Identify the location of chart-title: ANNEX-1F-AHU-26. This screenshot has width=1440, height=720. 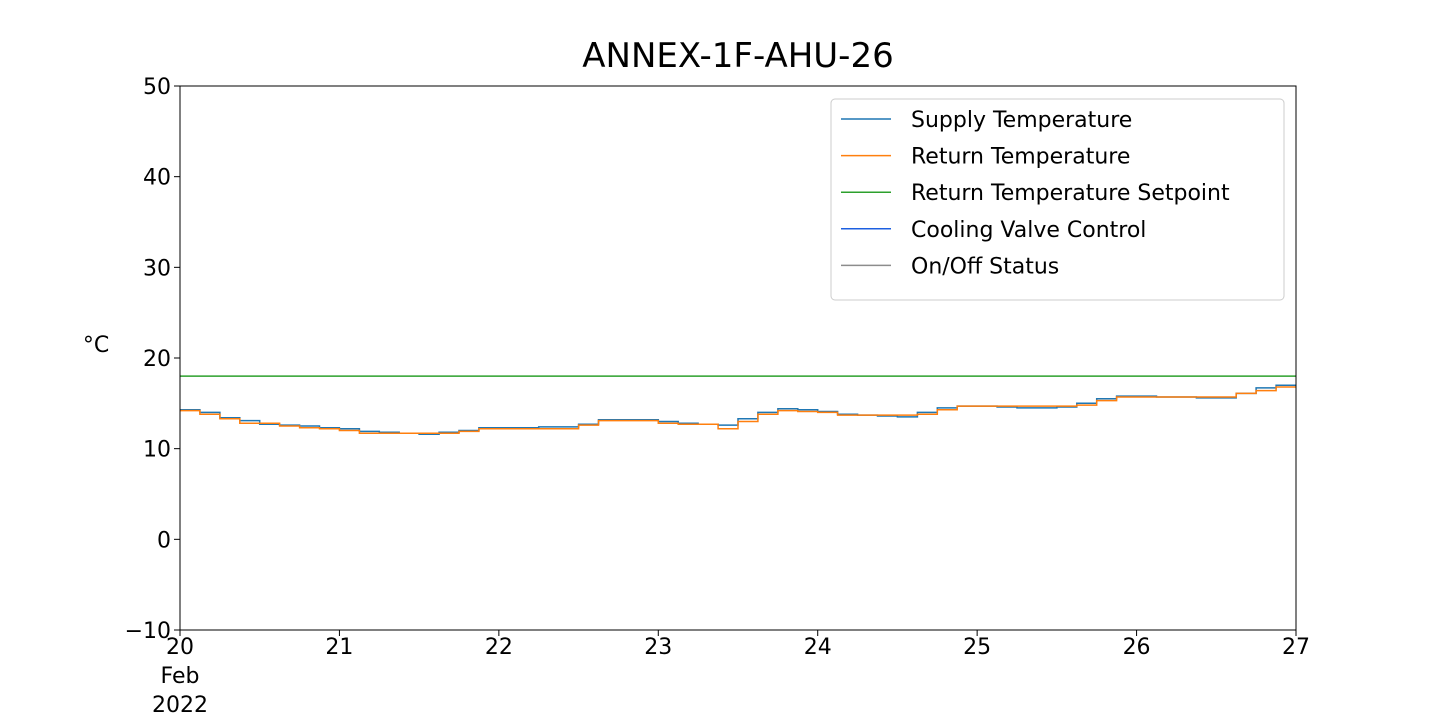
(737, 56).